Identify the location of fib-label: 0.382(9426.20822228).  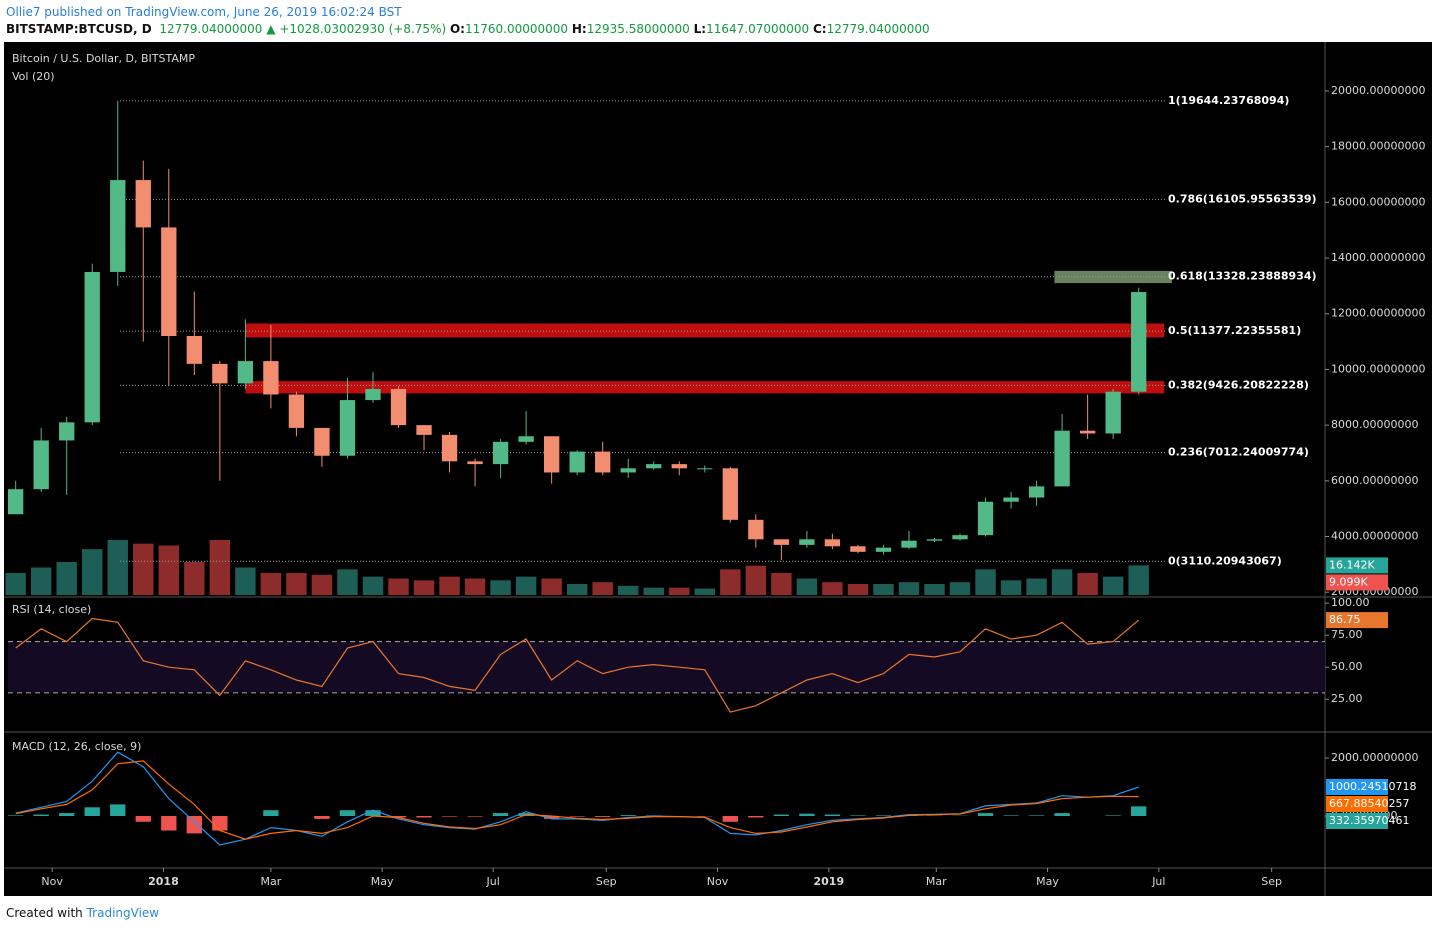
(1238, 384).